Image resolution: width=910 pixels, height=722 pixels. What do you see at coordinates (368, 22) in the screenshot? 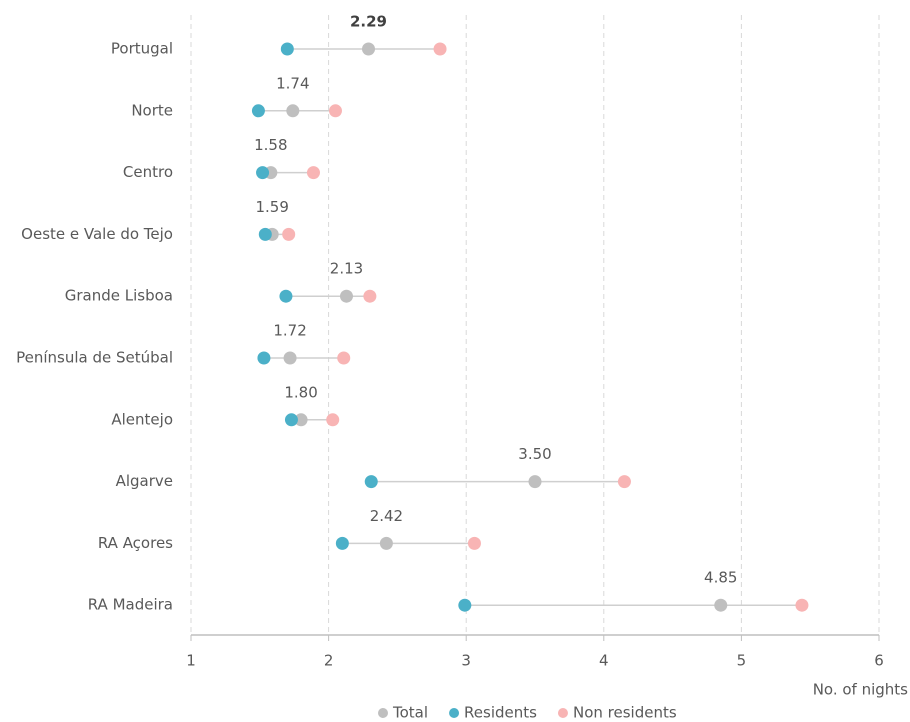
I see `value-label: 2.29` at bounding box center [368, 22].